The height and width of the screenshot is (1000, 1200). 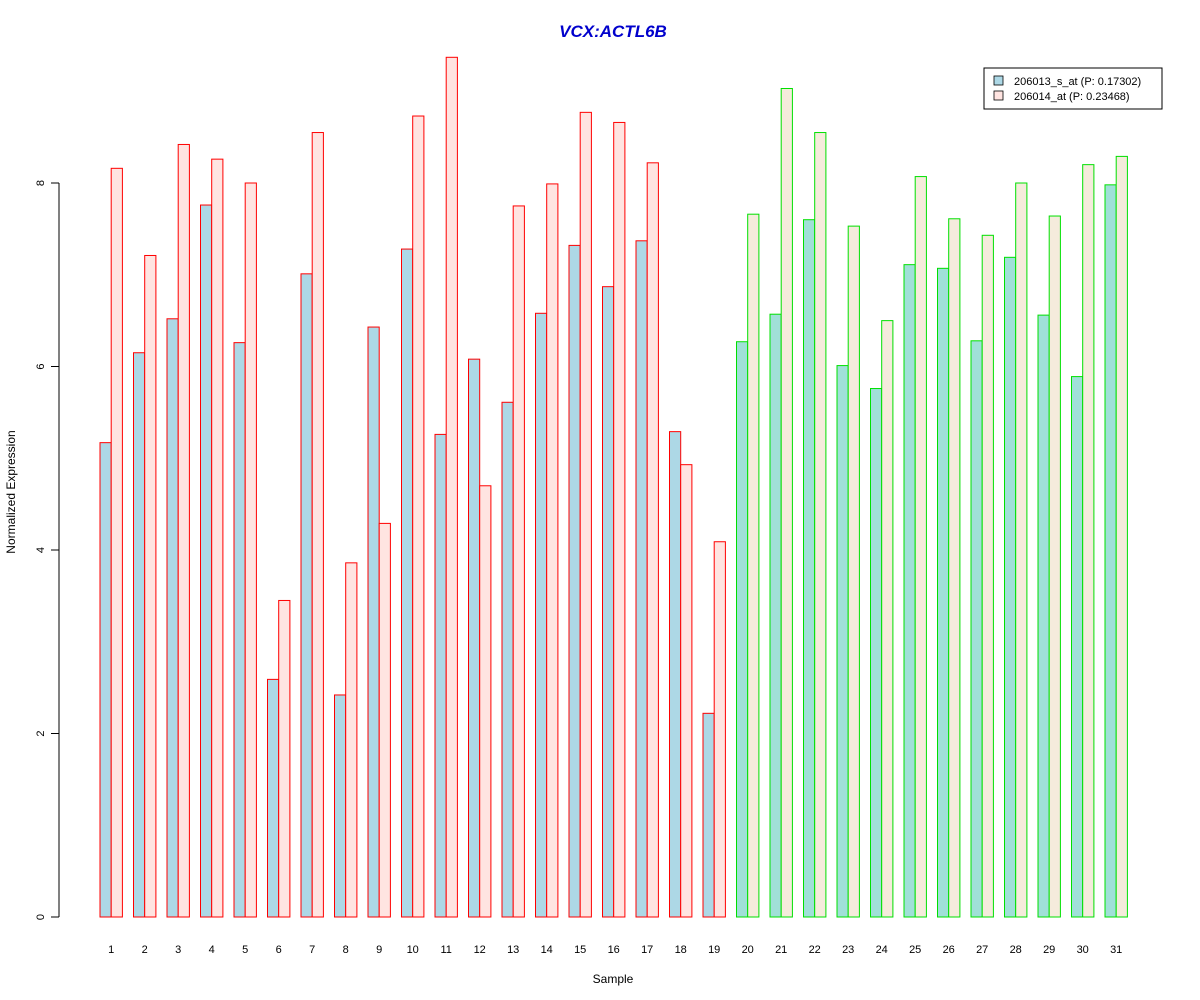 I want to click on legend-box, so click(x=1073, y=88).